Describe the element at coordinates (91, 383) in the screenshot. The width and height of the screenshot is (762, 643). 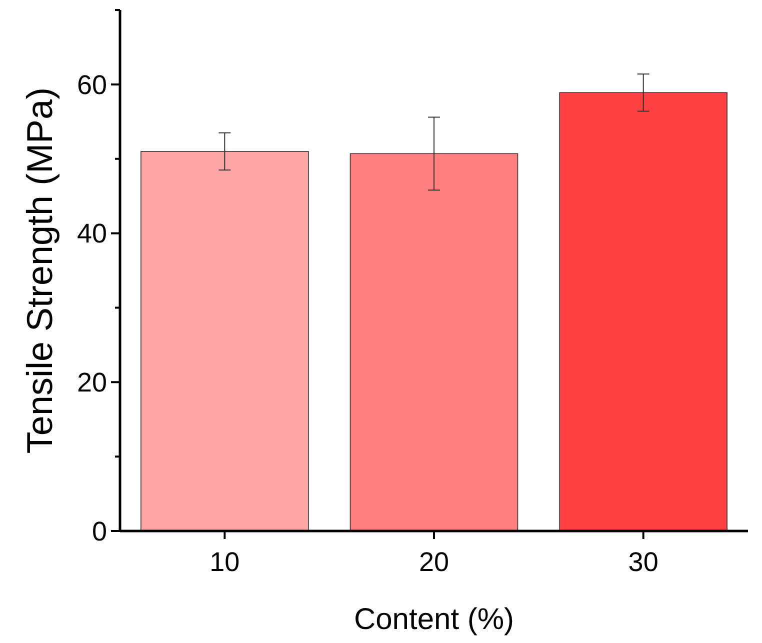
I see `y-tick-label: 20` at that location.